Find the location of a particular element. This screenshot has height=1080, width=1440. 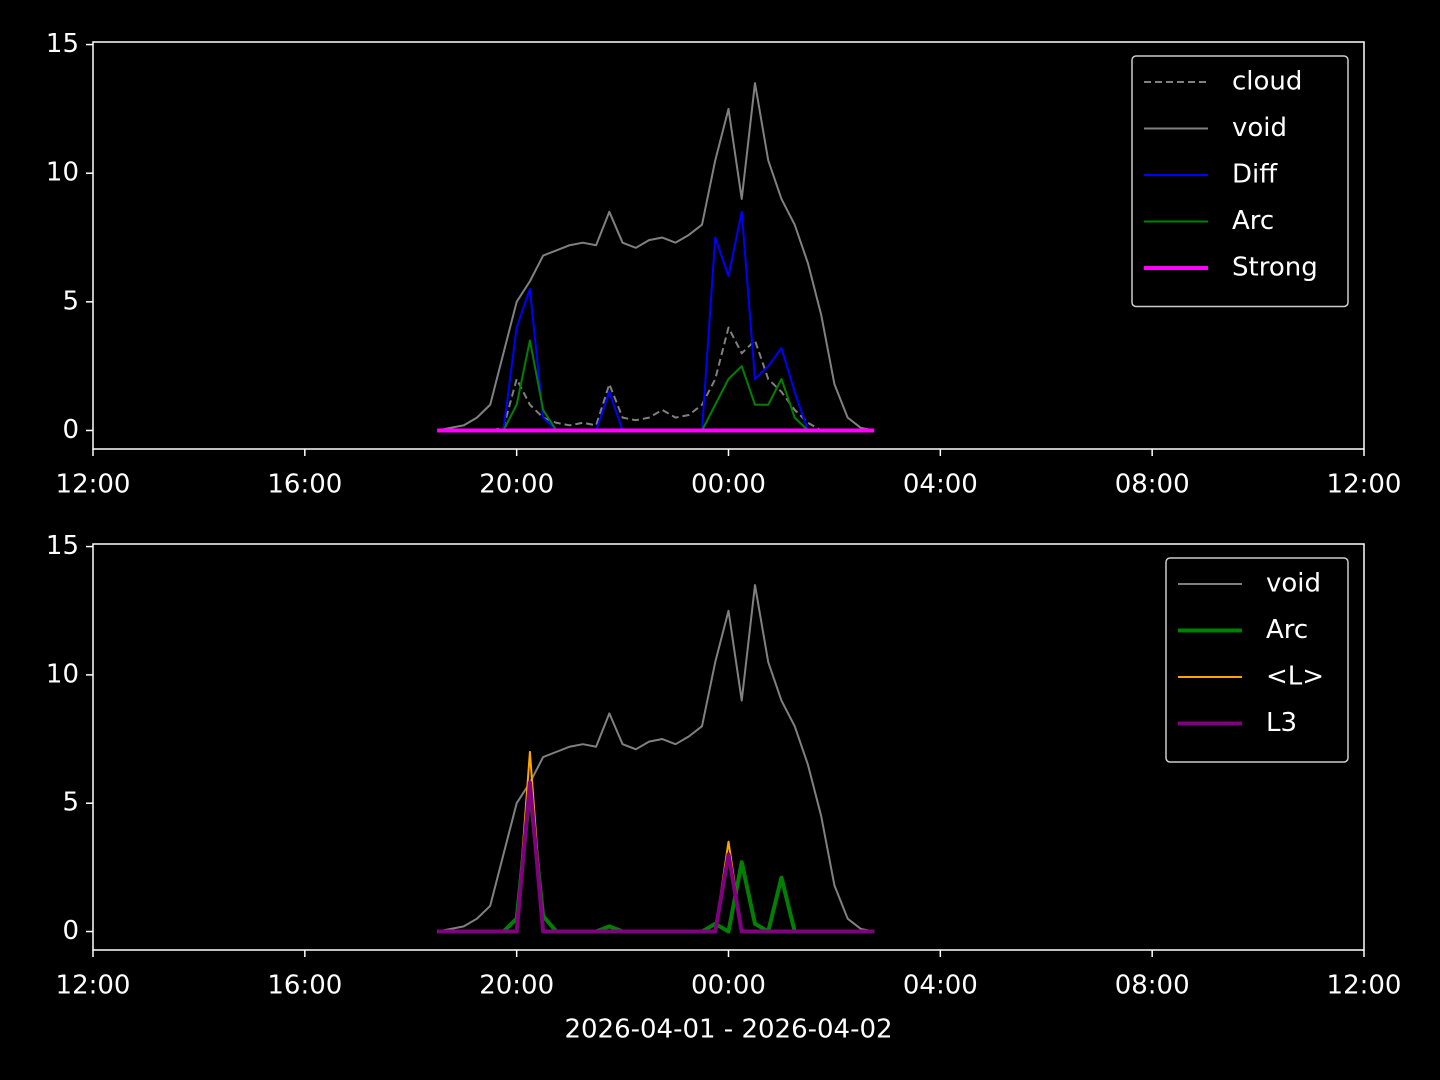

legend-label: <L> is located at coordinates (1295, 677).